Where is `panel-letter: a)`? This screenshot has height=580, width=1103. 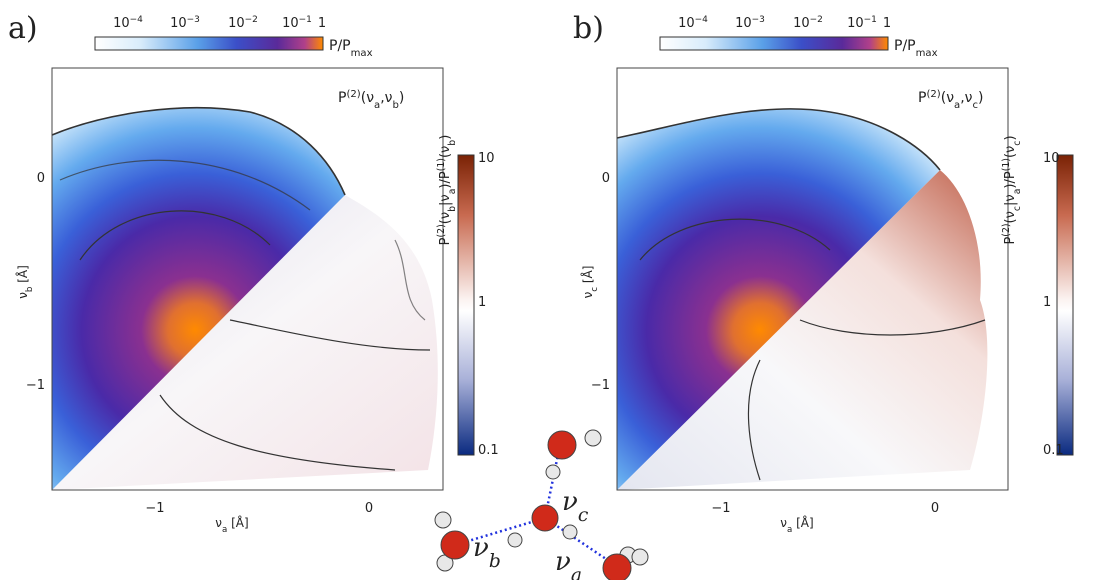 panel-letter: a) is located at coordinates (23, 28).